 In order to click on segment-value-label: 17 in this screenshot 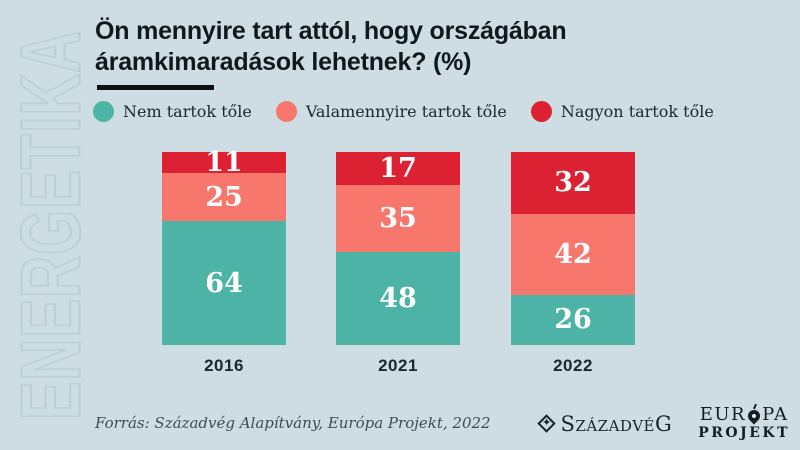, I will do `click(398, 168)`.